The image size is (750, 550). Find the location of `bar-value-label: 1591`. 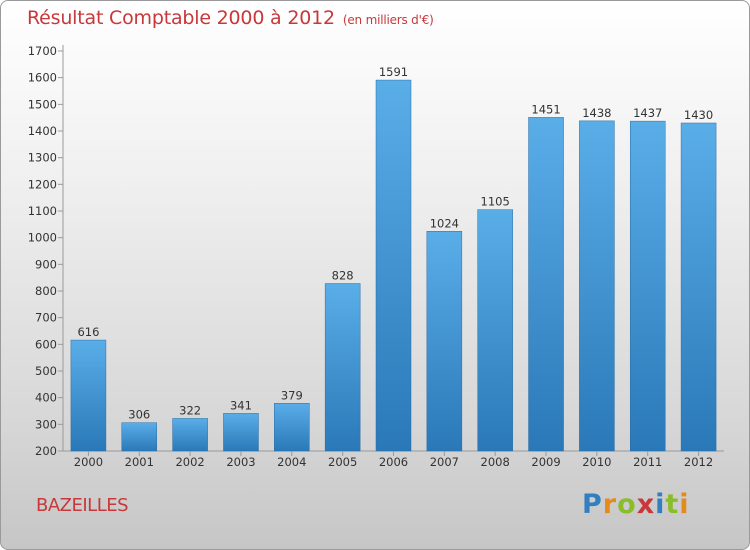

bar-value-label: 1591 is located at coordinates (393, 72).